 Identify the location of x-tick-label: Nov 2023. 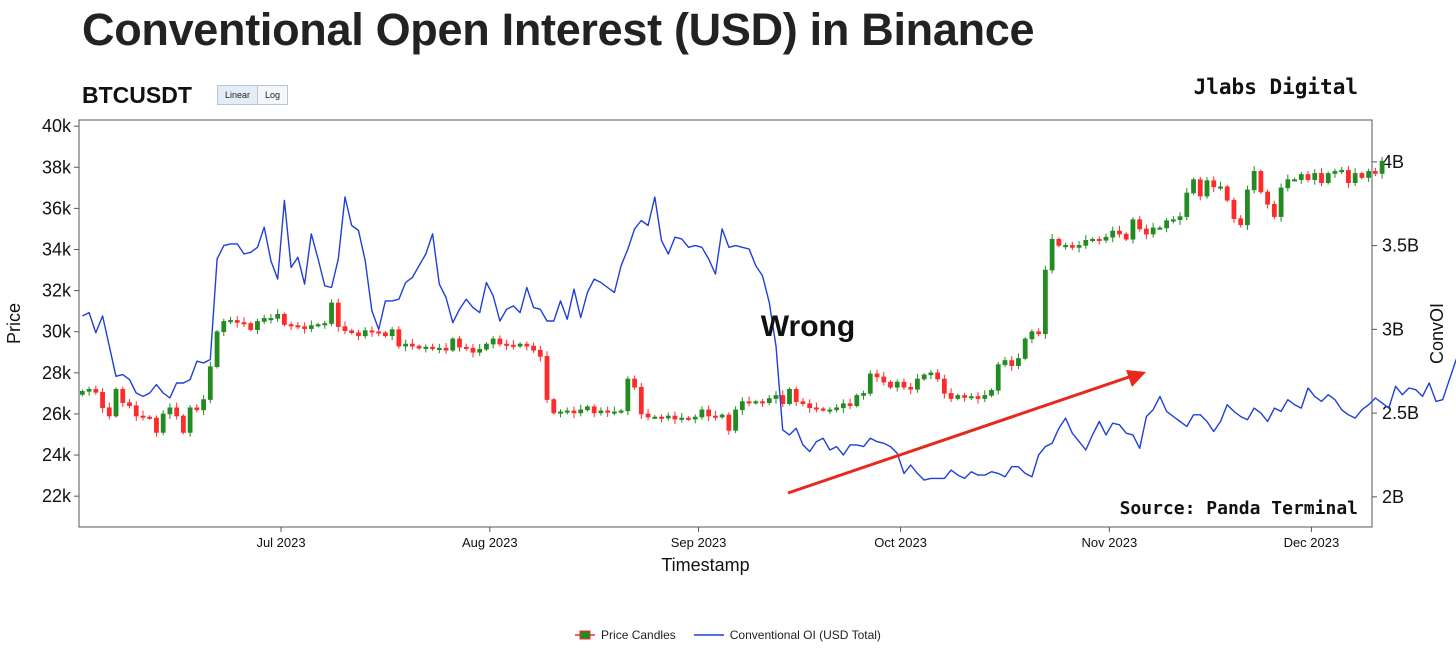
(1110, 542).